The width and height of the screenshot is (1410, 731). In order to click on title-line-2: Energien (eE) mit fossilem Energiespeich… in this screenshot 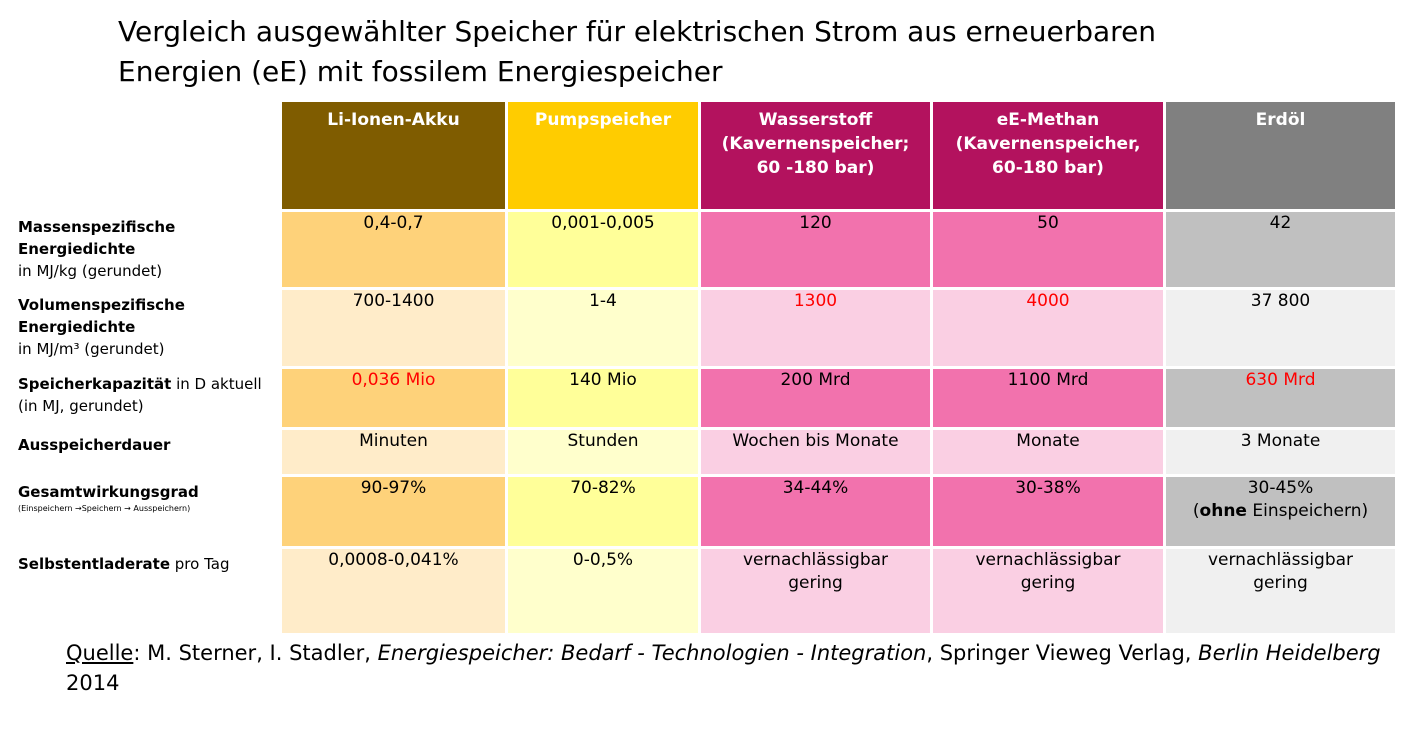, I will do `click(420, 71)`.